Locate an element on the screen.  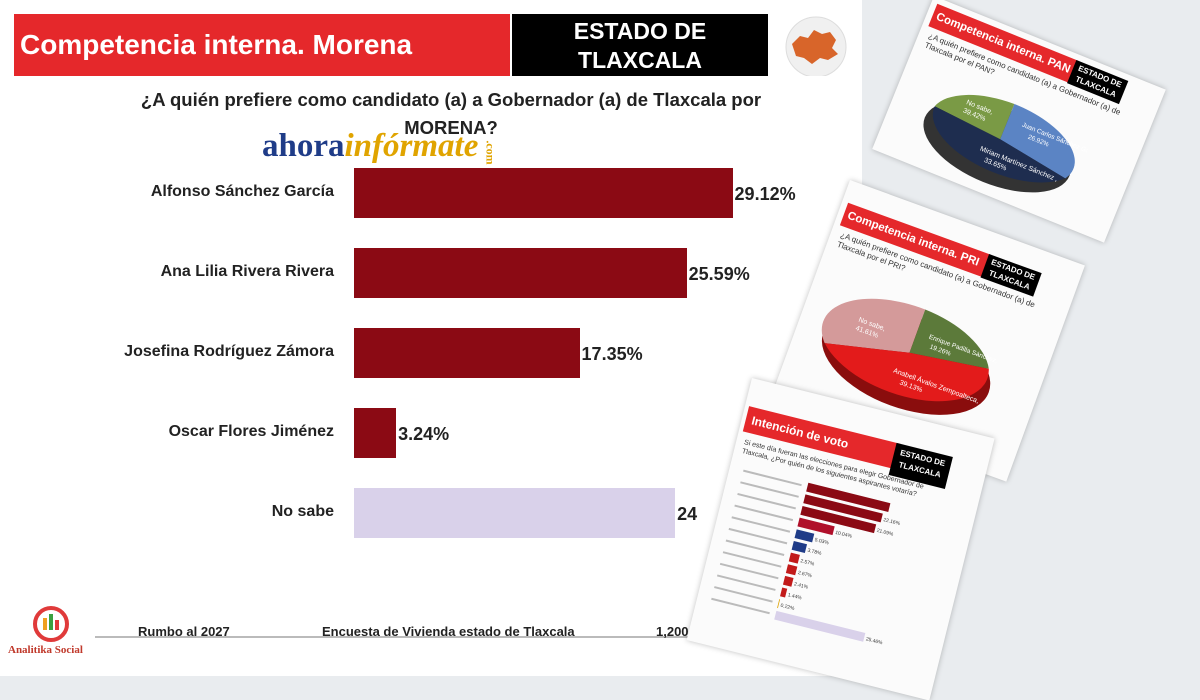
vote-value-label: 25.46% is located at coordinates (874, 641).